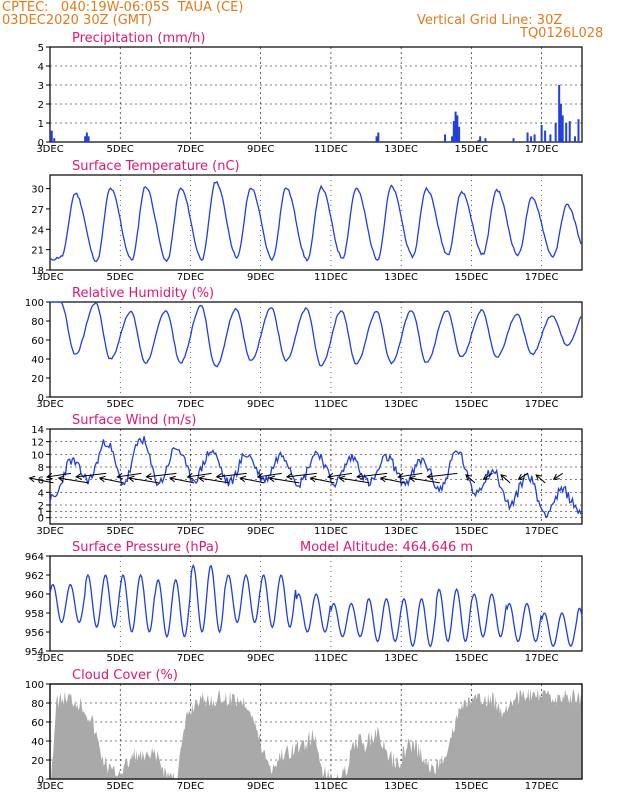  What do you see at coordinates (34, 557) in the screenshot?
I see `y-tick-label: 964` at bounding box center [34, 557].